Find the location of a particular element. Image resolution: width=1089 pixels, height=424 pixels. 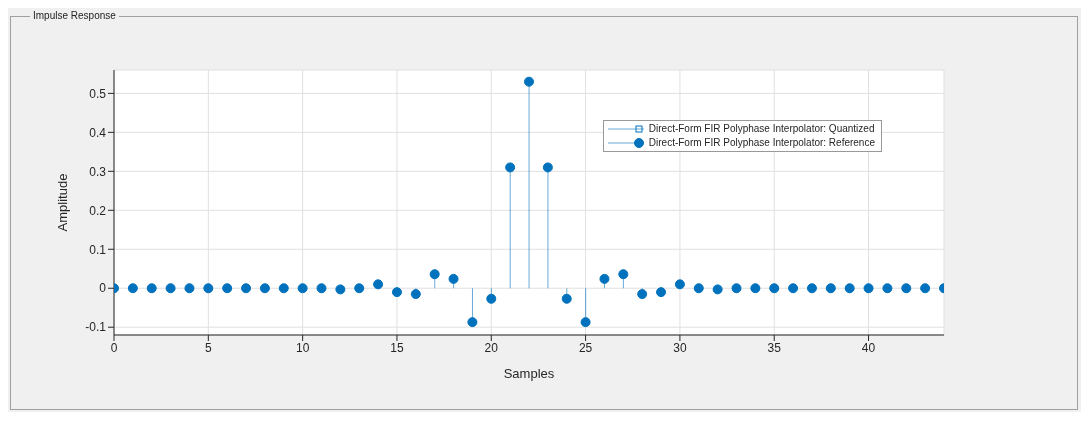

y-tick-label: 0.4 is located at coordinates (98, 132).